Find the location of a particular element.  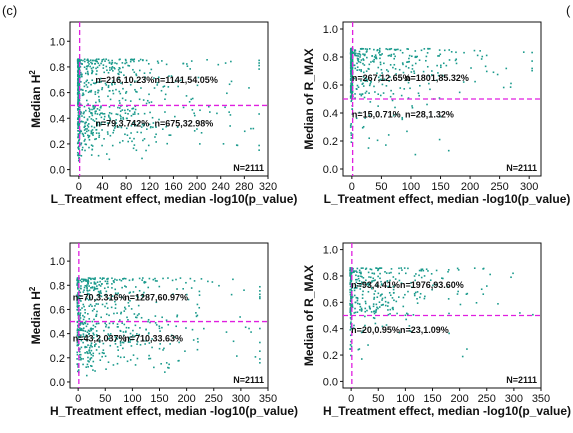

x-tick-label: 250 is located at coordinates (214, 399).